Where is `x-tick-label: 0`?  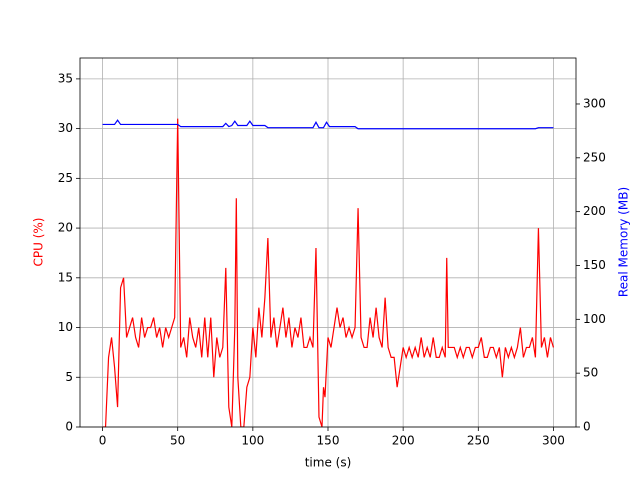 x-tick-label: 0 is located at coordinates (103, 441).